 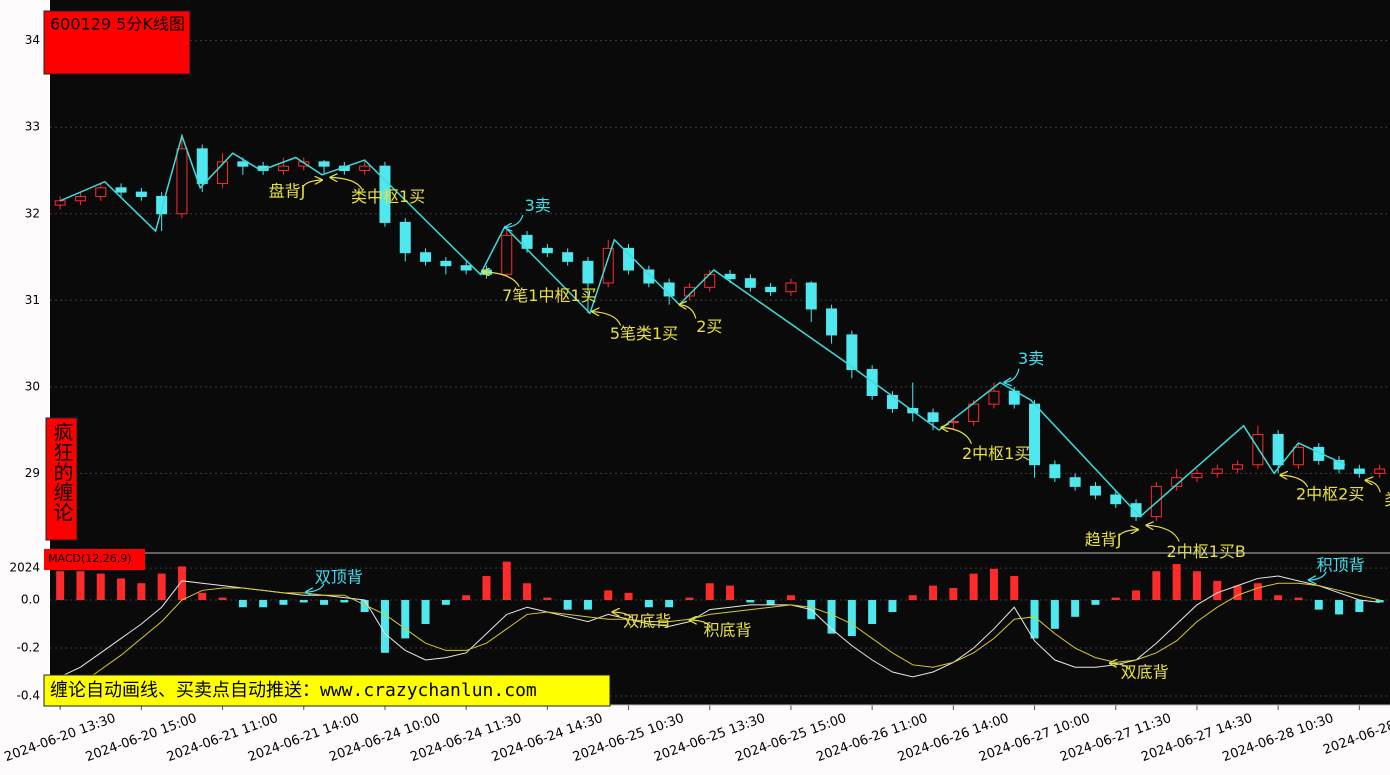 I want to click on side-label-box, so click(x=61, y=479).